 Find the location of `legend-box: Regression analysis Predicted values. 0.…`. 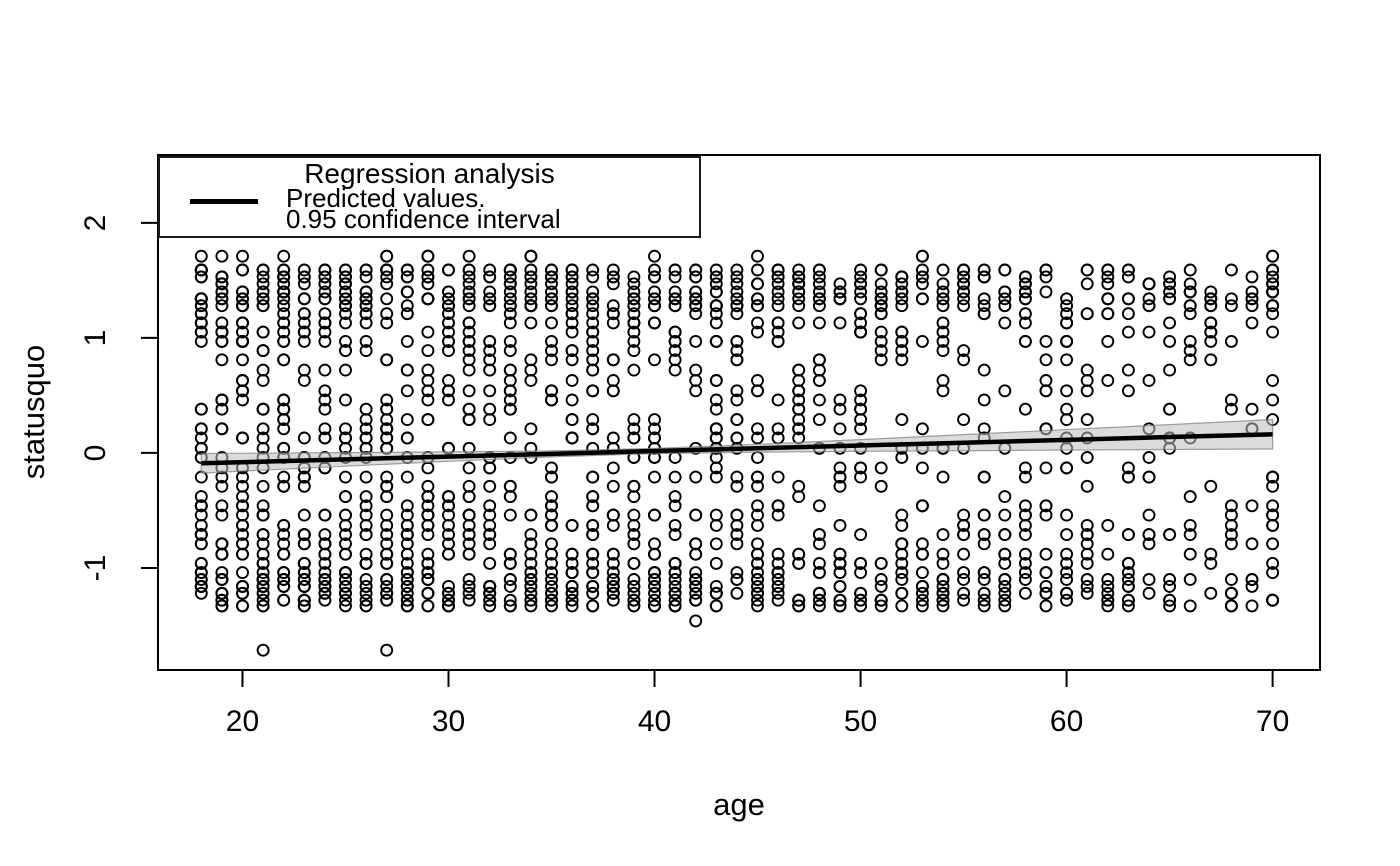

legend-box: Regression analysis Predicted values. 0.… is located at coordinates (429, 197).